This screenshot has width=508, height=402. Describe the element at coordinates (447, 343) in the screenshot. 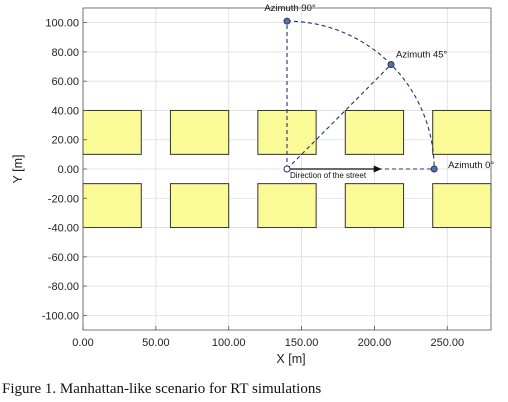

I see `x-tick-label: 250.00` at that location.